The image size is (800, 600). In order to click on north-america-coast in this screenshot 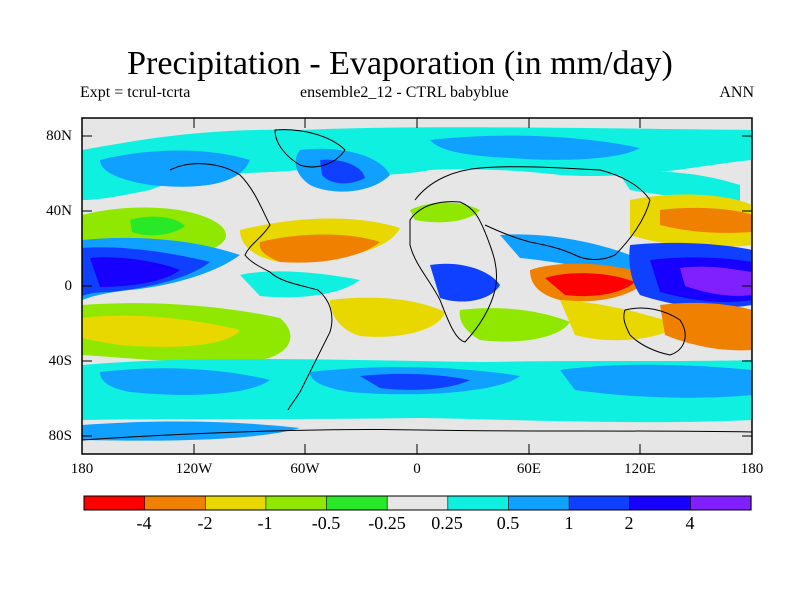, I will do `click(220, 218)`.